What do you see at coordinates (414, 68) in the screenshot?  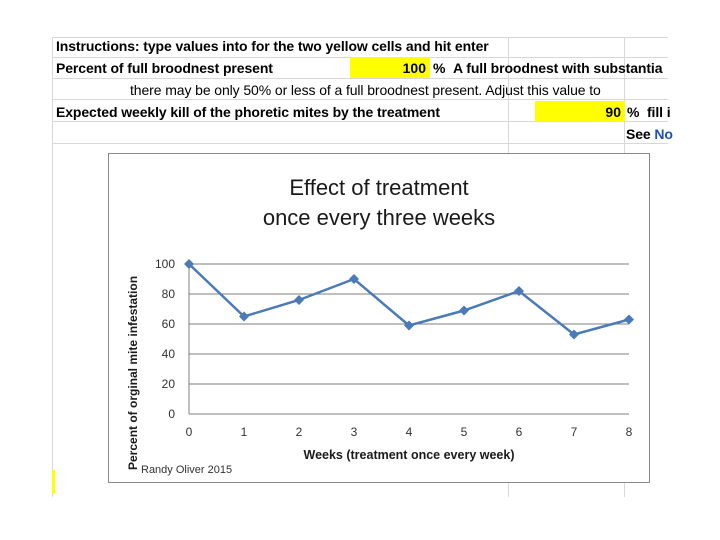 I see `broodnest-value: 100` at bounding box center [414, 68].